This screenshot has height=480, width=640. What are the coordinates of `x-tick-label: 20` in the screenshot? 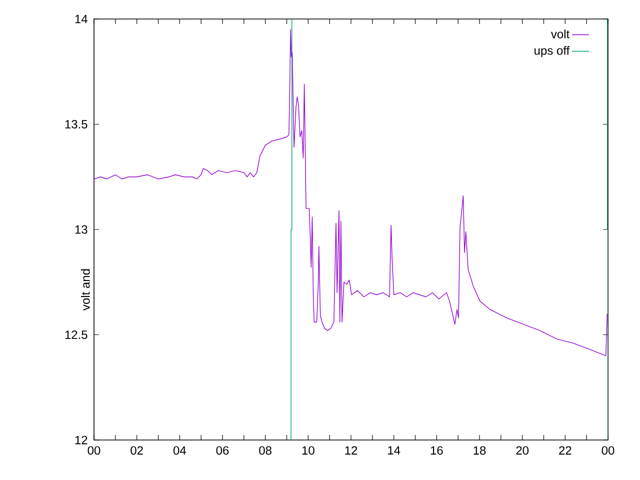 It's located at (522, 450).